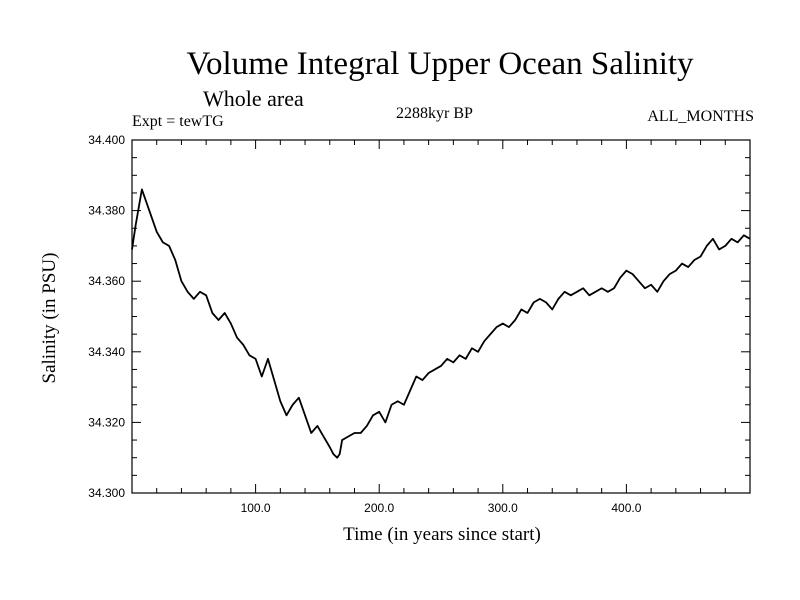  Describe the element at coordinates (106, 352) in the screenshot. I see `y-tick-label: 34.340` at that location.